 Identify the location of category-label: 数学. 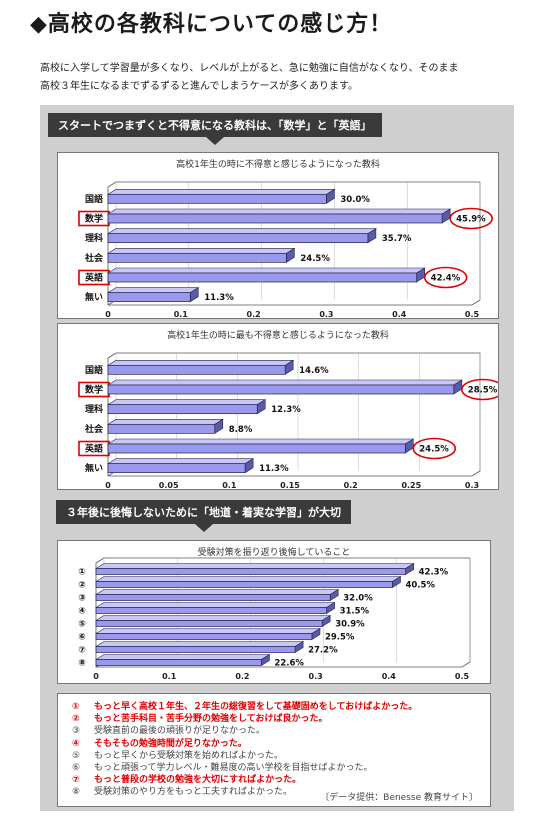
(94, 390).